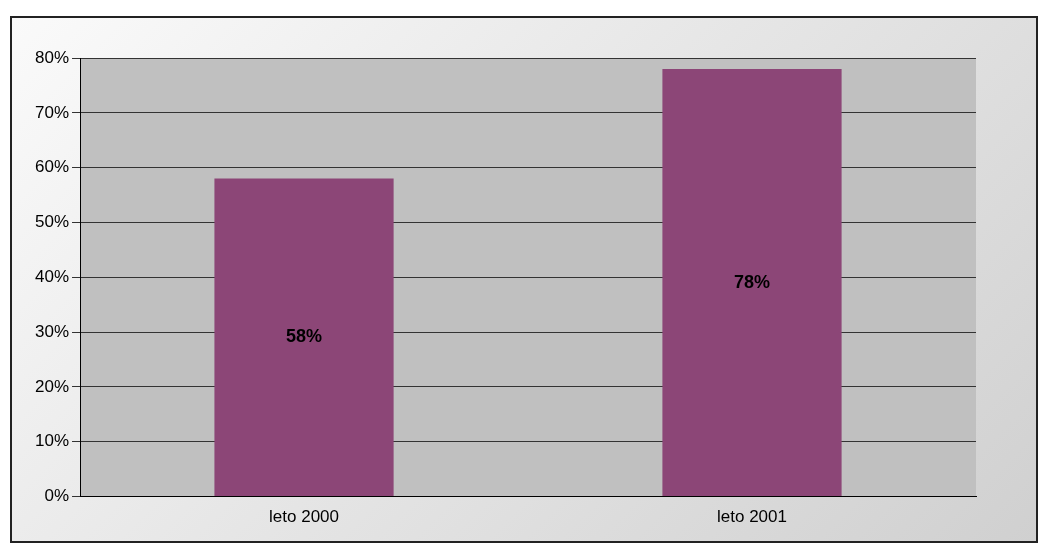  I want to click on y-tick-label: 20%, so click(52, 386).